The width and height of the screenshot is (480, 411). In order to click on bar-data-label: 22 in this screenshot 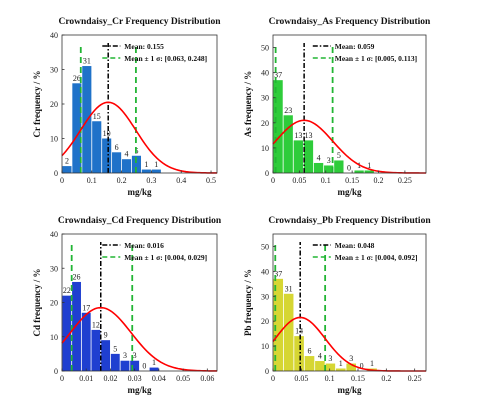, I will do `click(67, 290)`.